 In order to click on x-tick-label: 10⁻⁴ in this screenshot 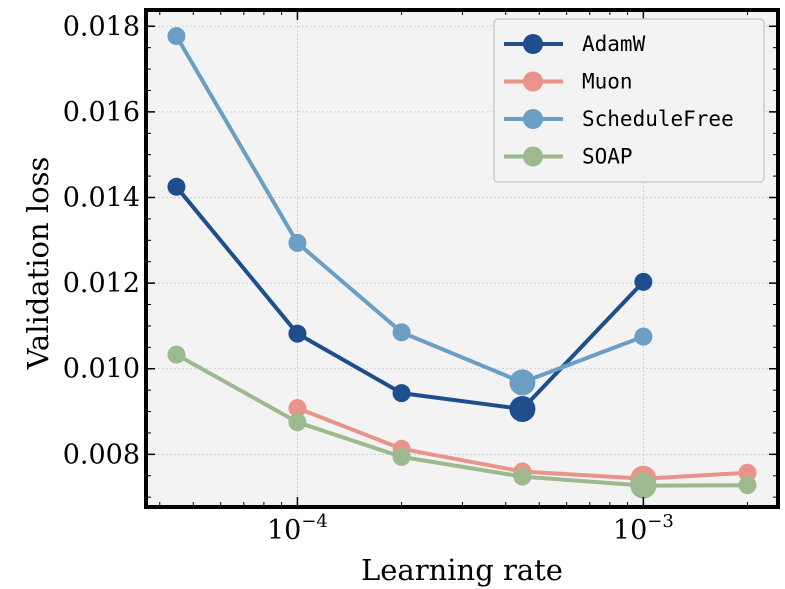, I will do `click(297, 528)`.